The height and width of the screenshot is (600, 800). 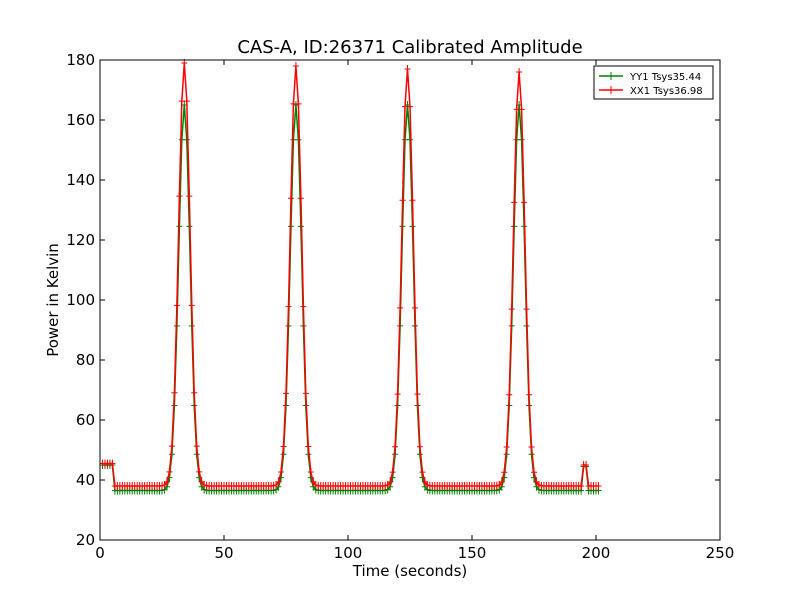 I want to click on y-tick-label: 40, so click(x=85, y=480).